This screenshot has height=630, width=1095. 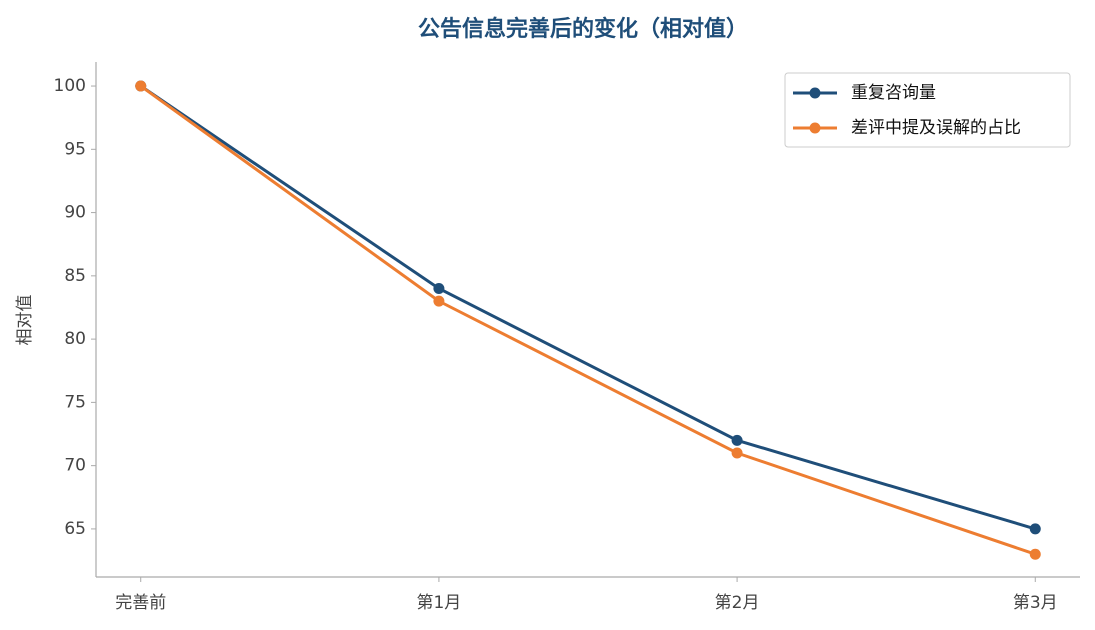 I want to click on x-tick-label: 第2月, so click(x=737, y=603).